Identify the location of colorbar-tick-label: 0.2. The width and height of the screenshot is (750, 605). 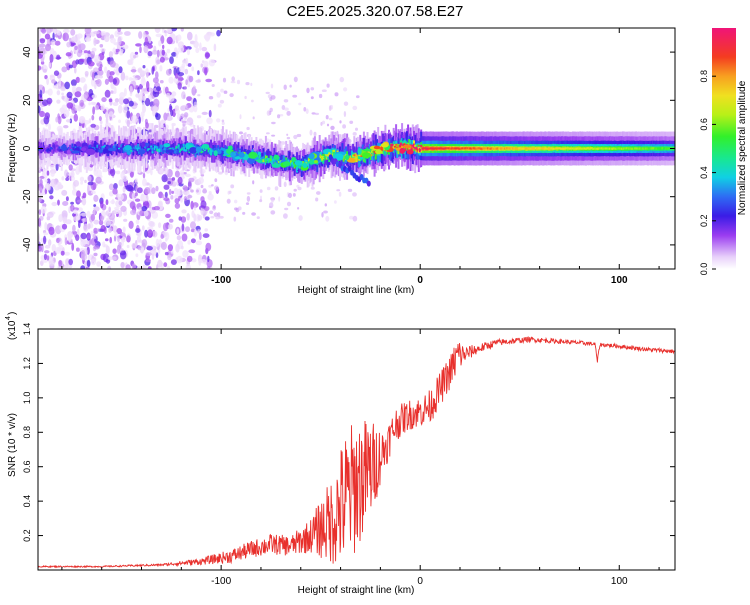
(704, 221).